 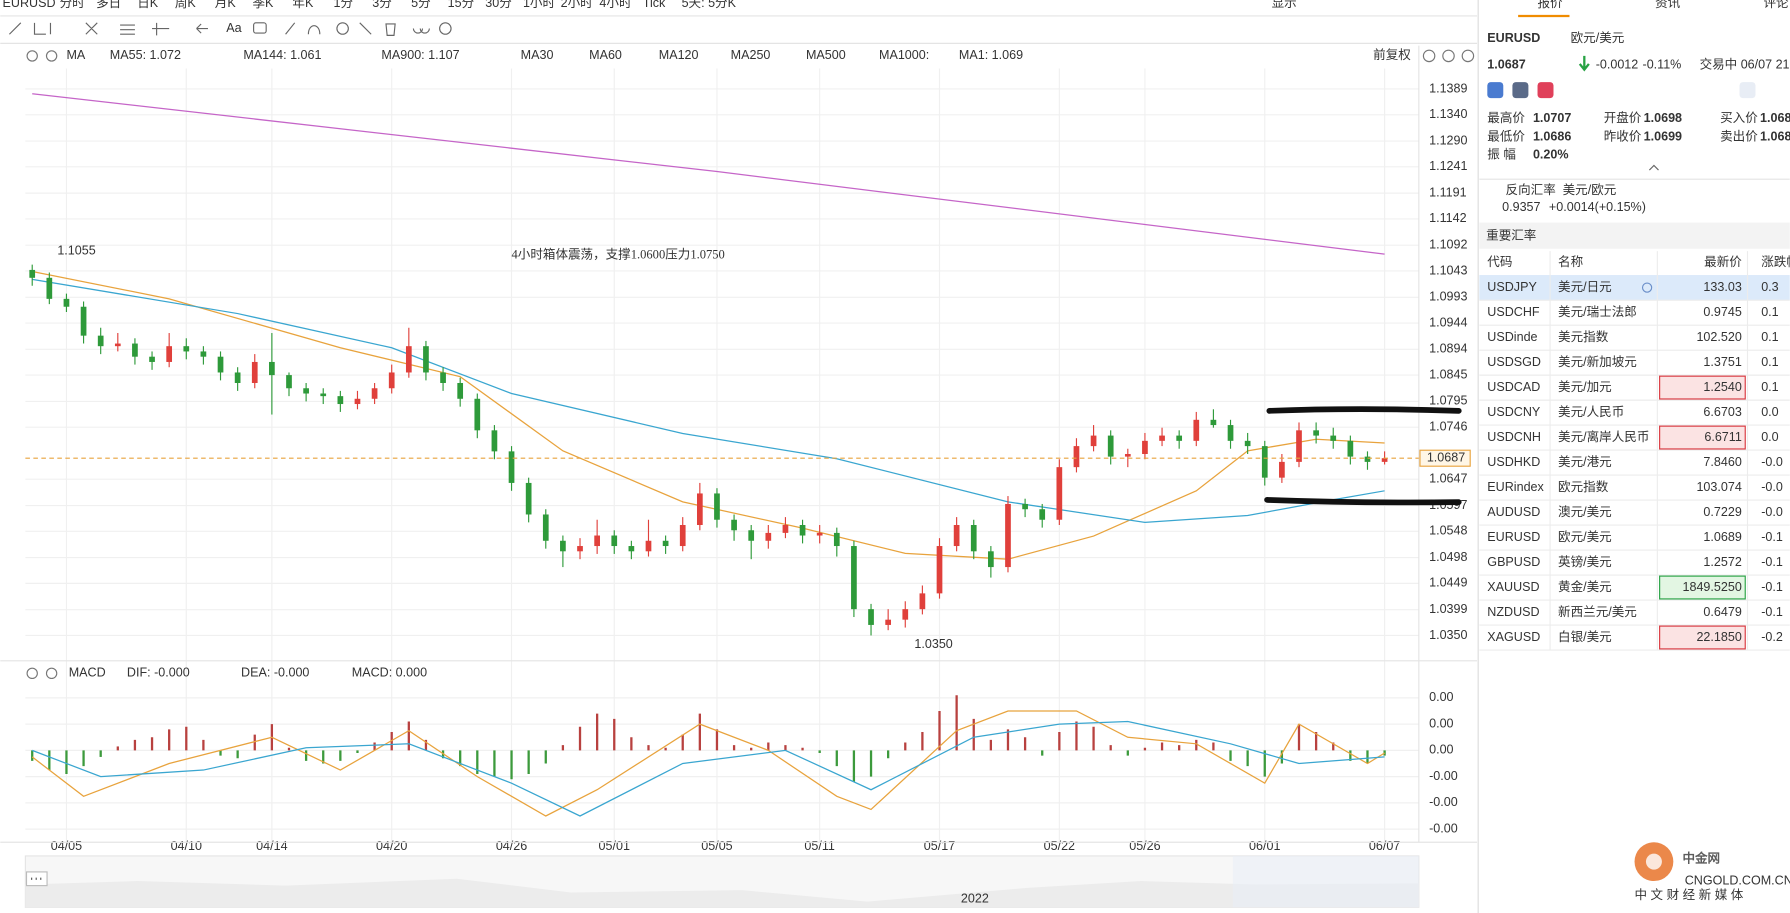 What do you see at coordinates (577, 5) in the screenshot?
I see `period-tab: 2小时` at bounding box center [577, 5].